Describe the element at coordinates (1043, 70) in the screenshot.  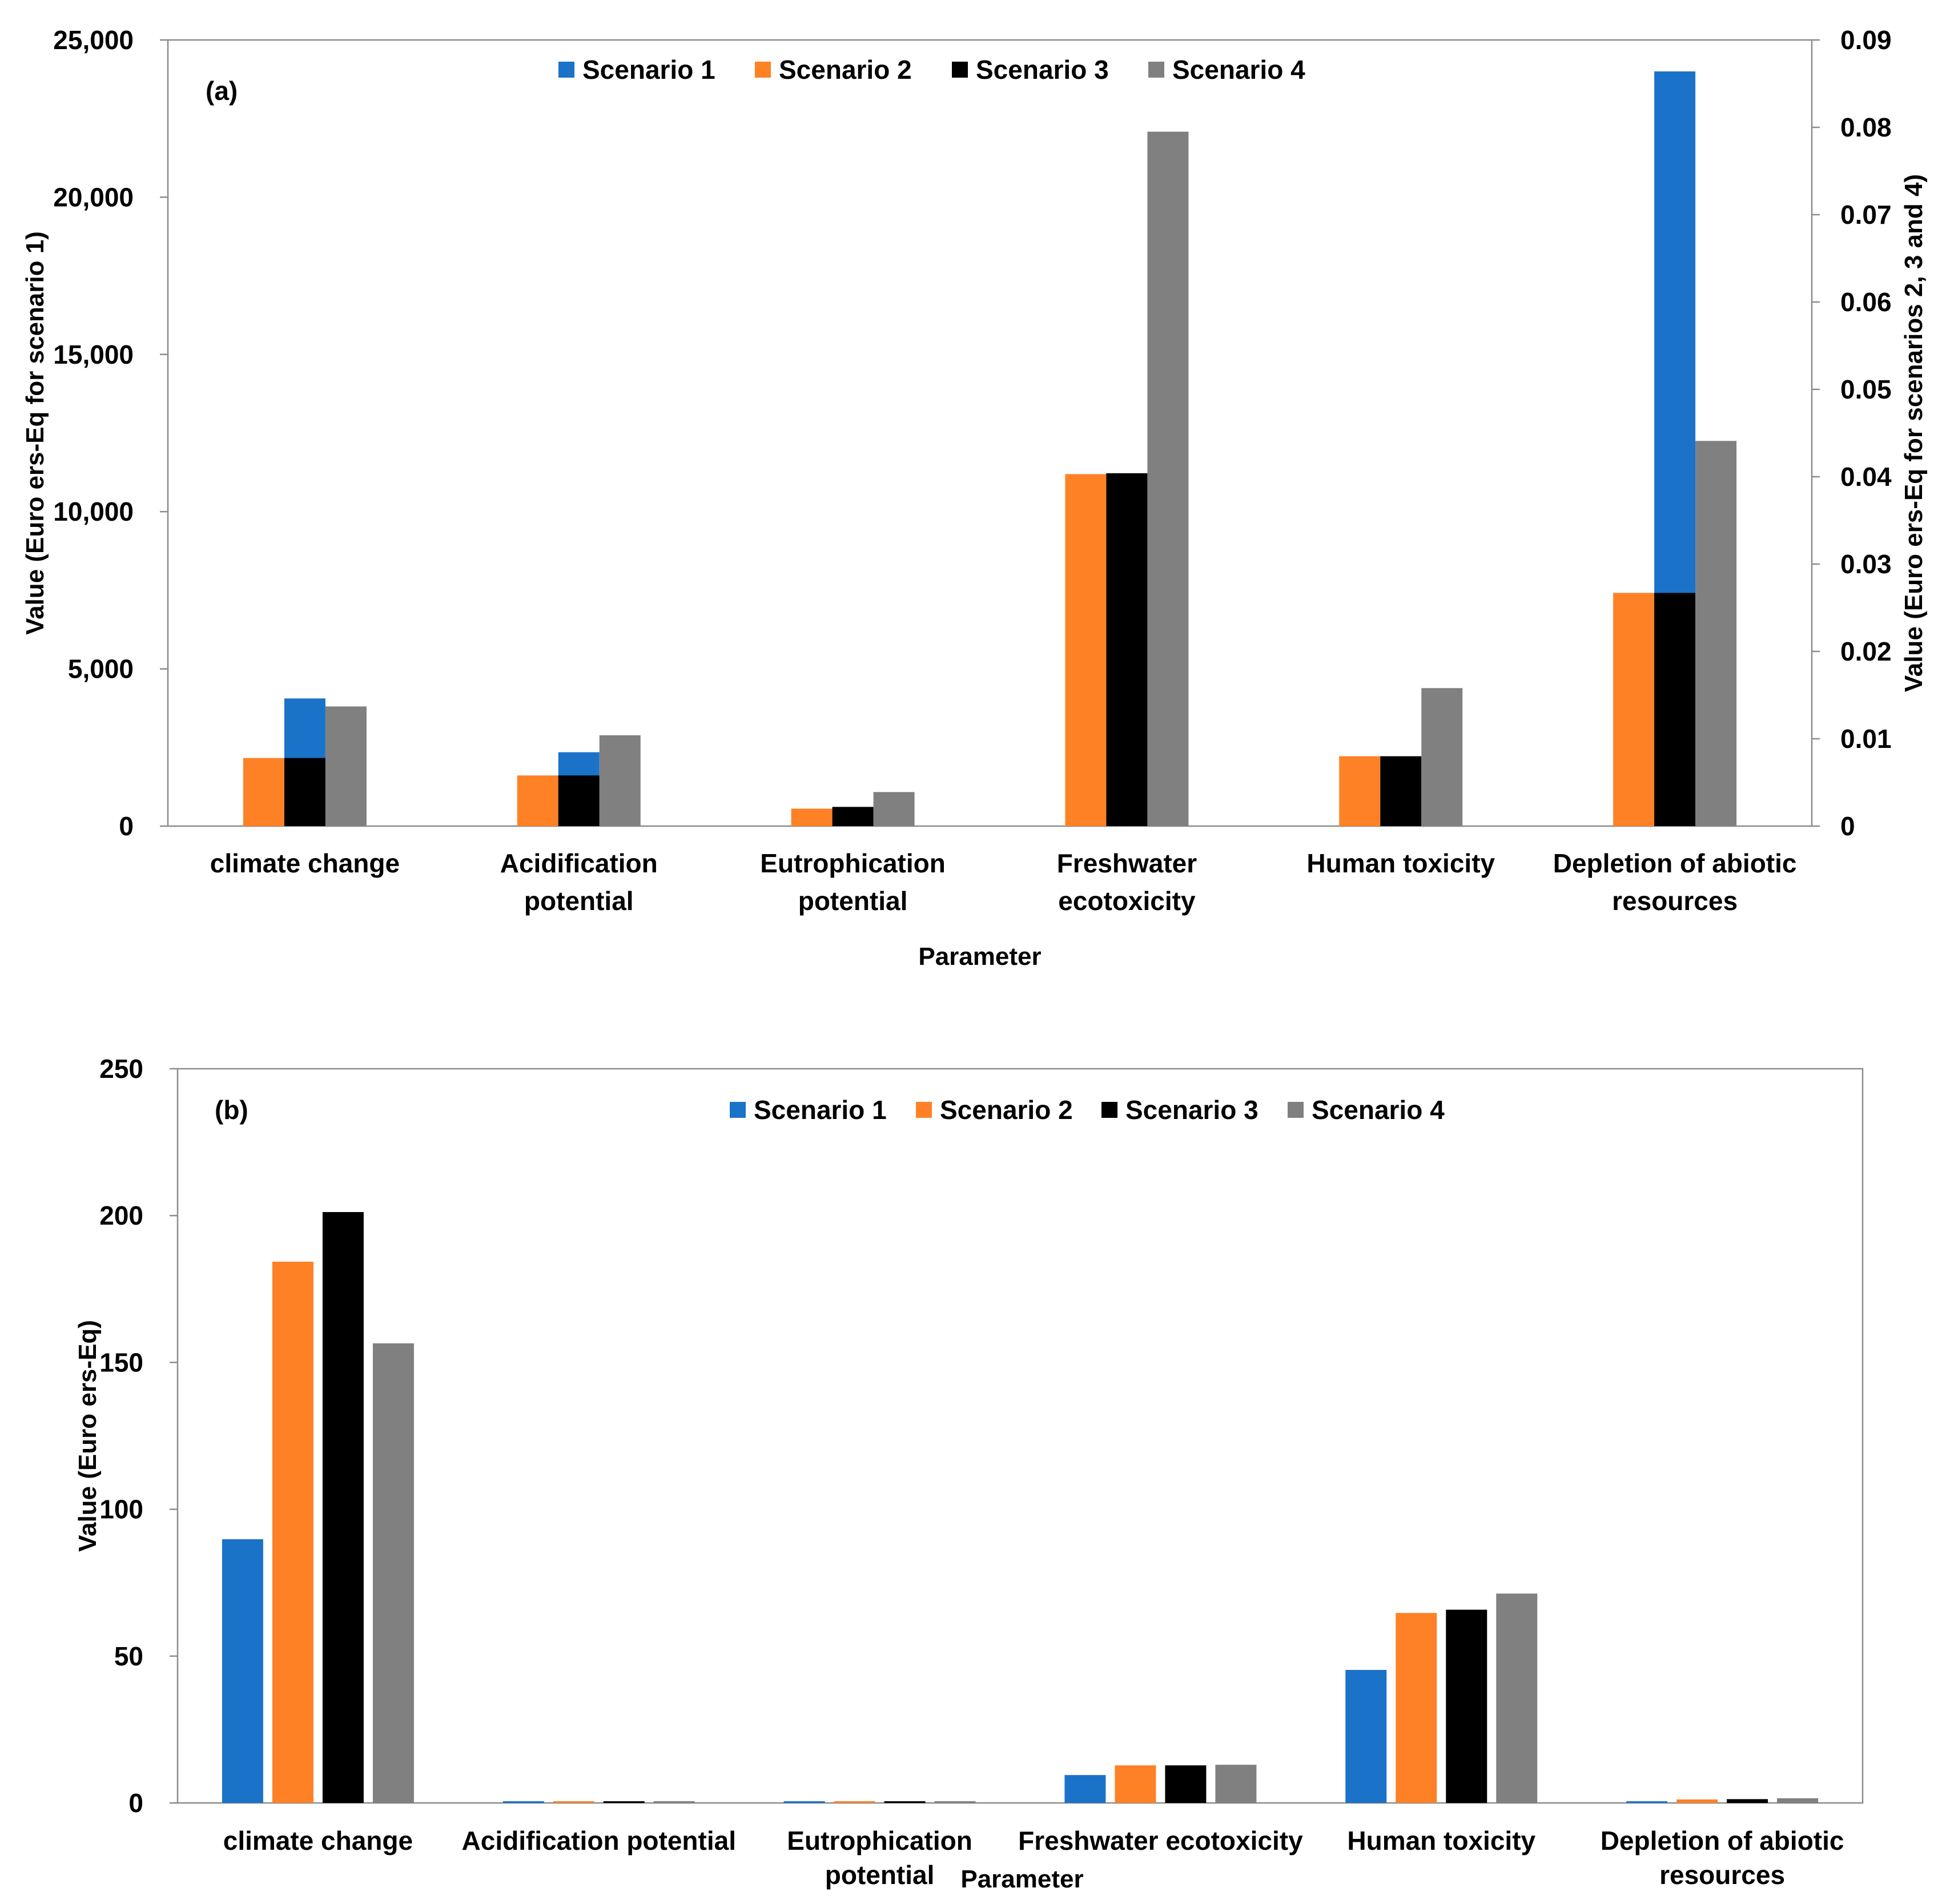
I see `panel-a-legend-label-scenario-3: Scenario 3` at that location.